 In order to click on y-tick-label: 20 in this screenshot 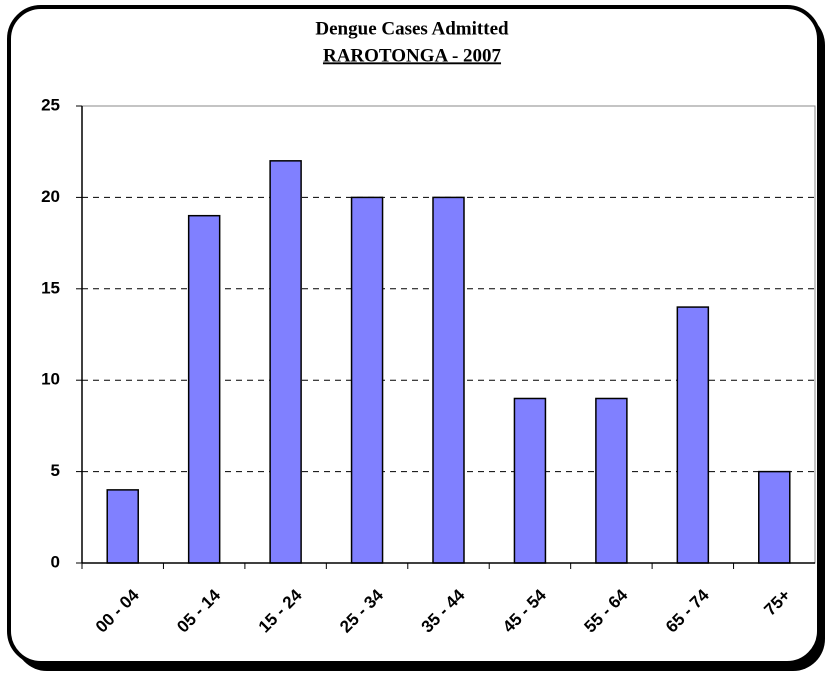, I will do `click(50, 196)`.